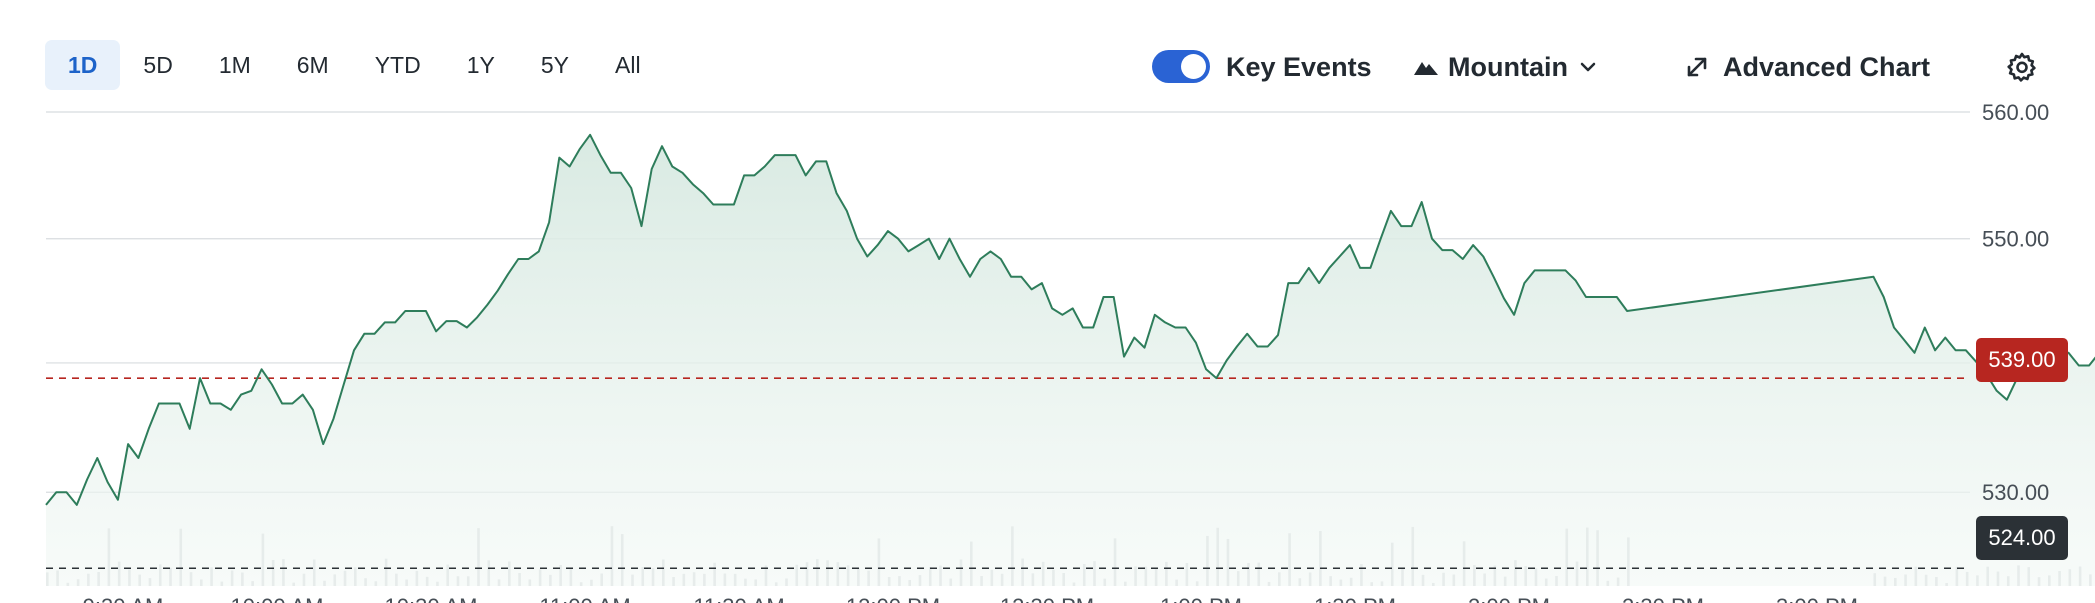 Image resolution: width=2095 pixels, height=603 pixels. What do you see at coordinates (628, 64) in the screenshot?
I see `range-tab-all: All` at bounding box center [628, 64].